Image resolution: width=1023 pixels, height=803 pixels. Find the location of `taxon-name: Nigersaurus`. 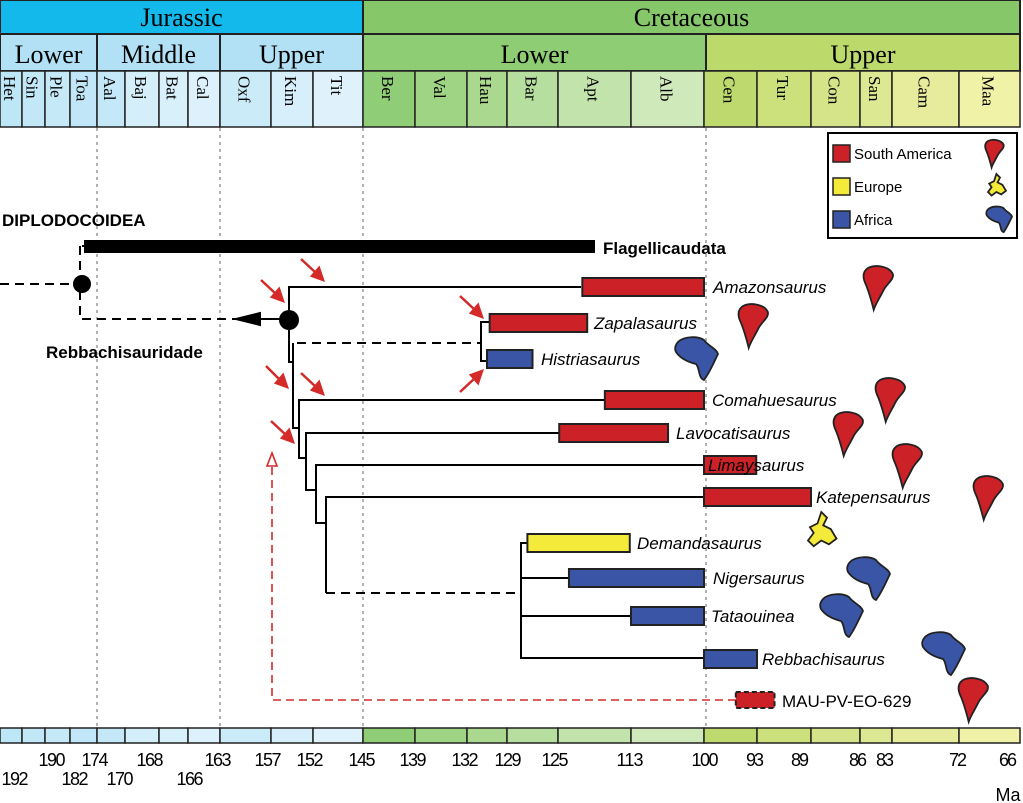

taxon-name: Nigersaurus is located at coordinates (759, 578).